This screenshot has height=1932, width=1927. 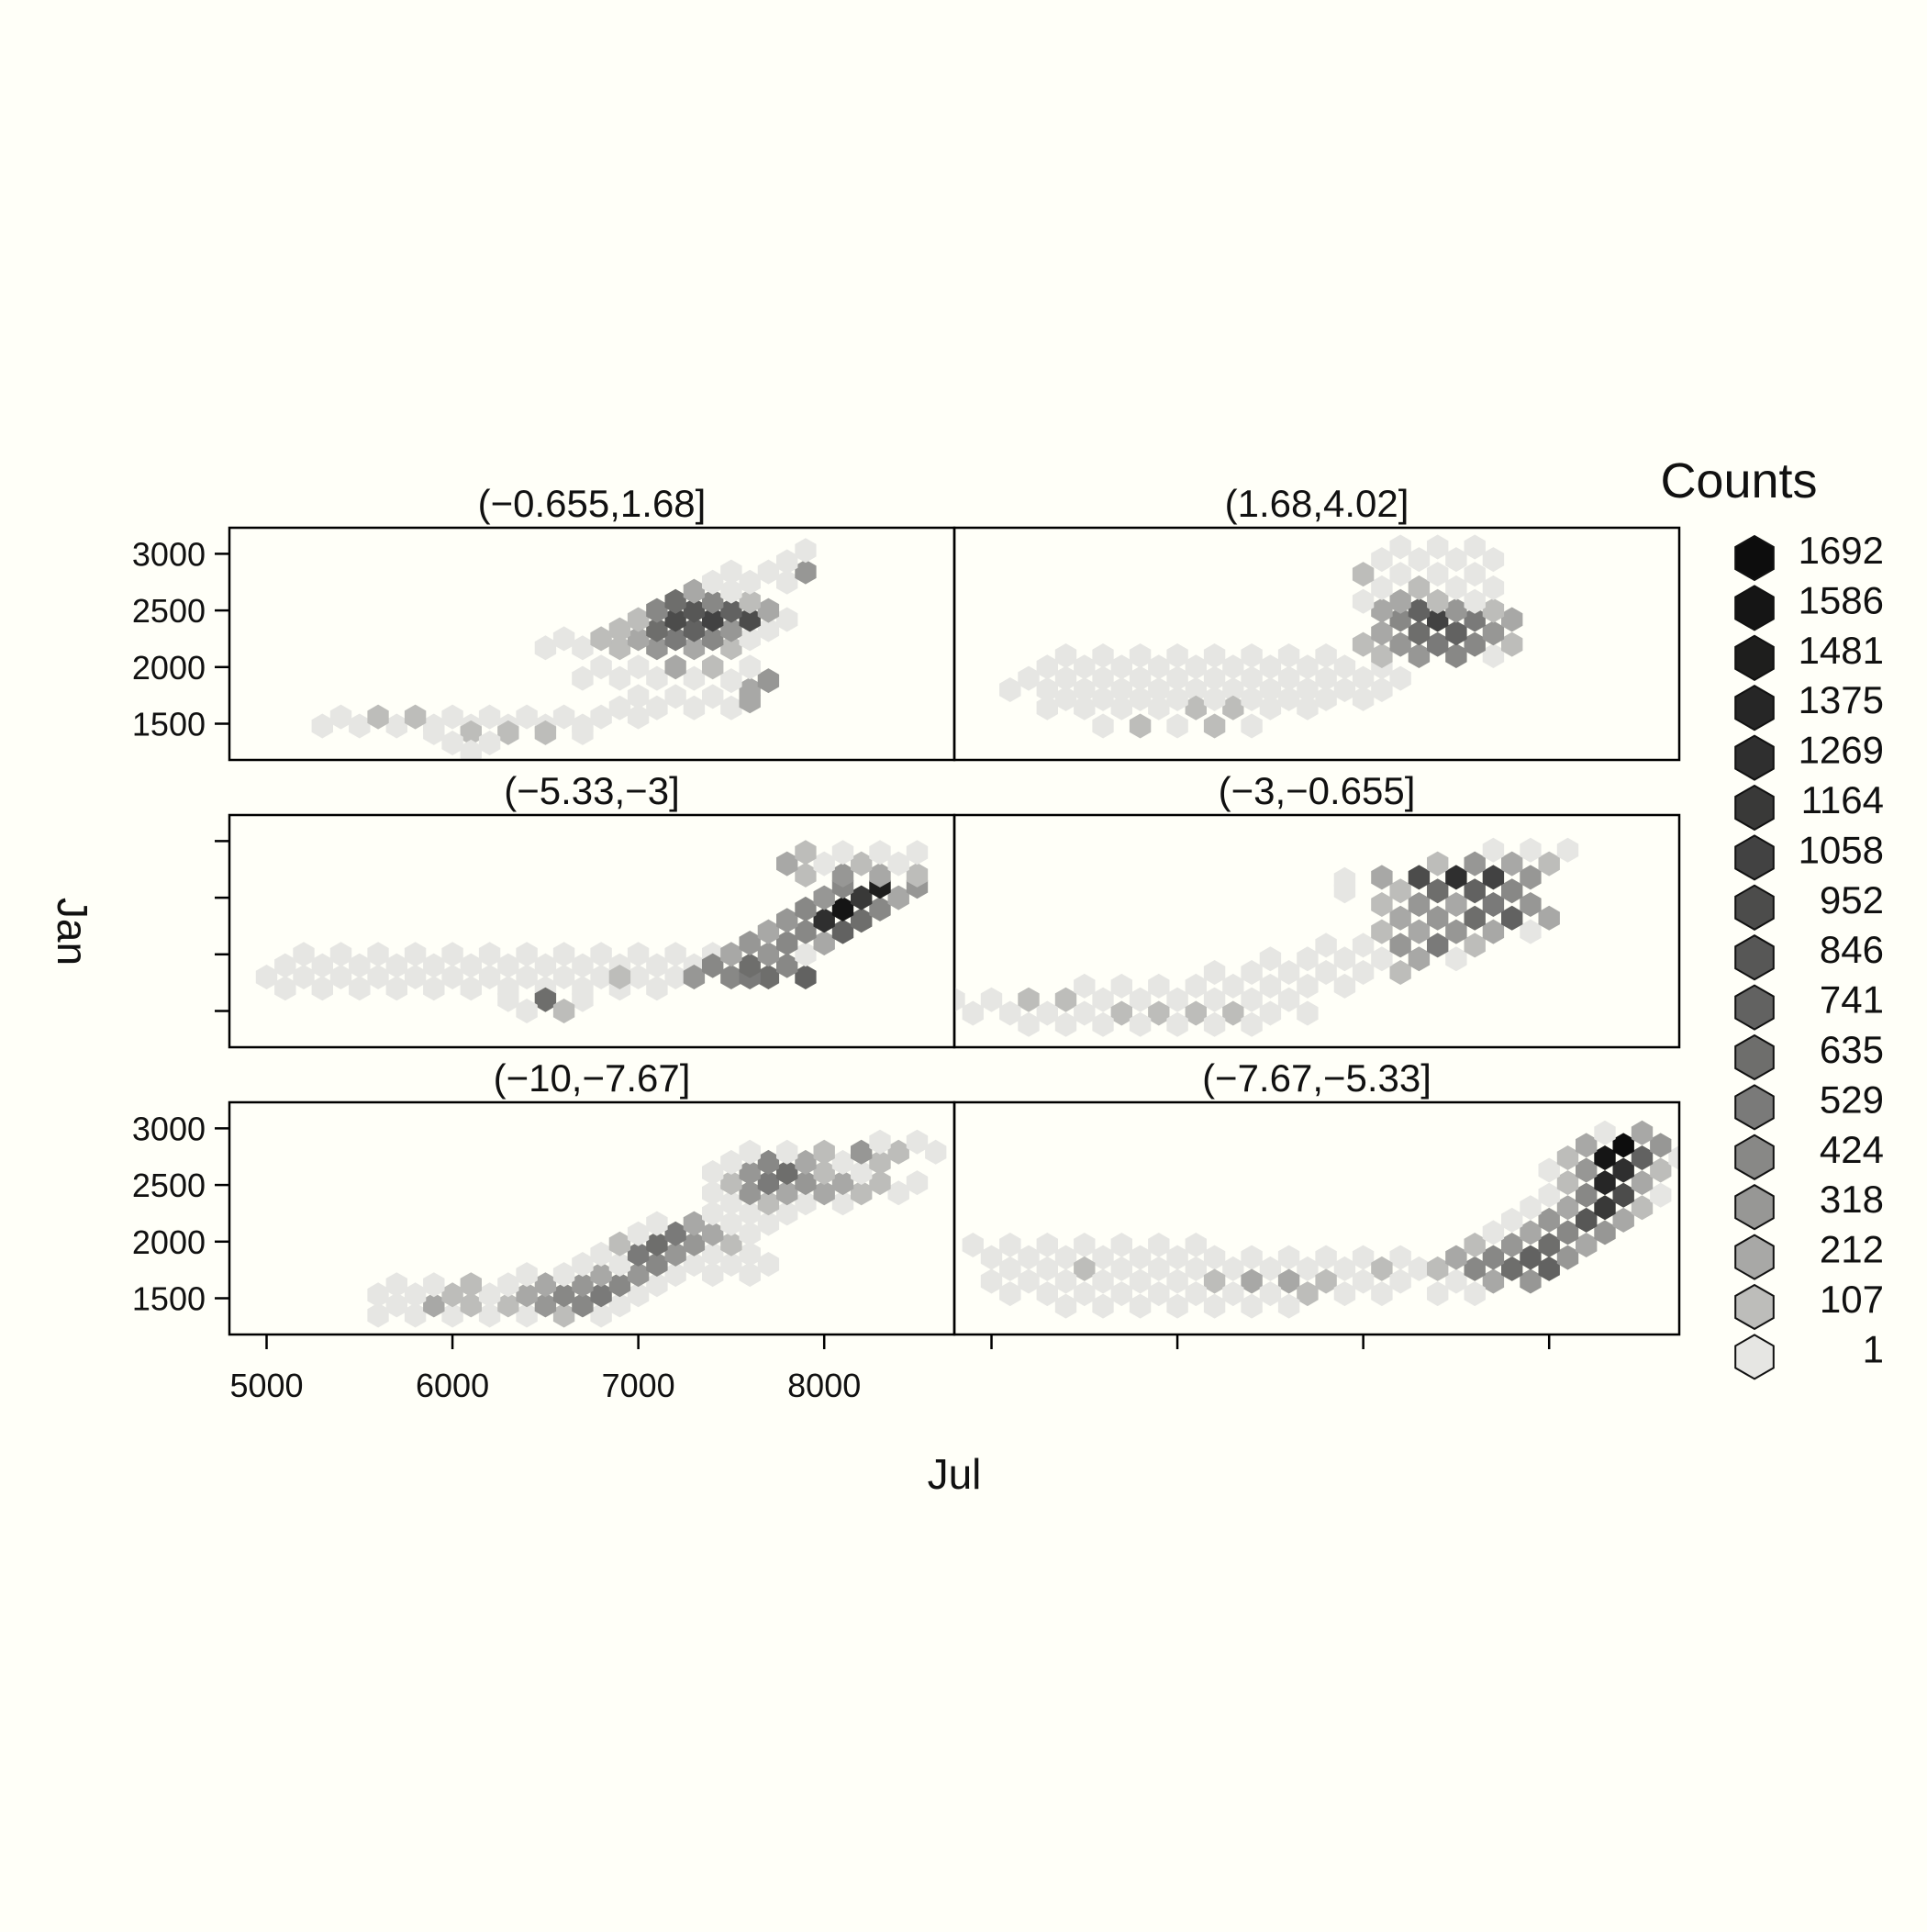 I want to click on legend-label: 107, so click(x=1852, y=1300).